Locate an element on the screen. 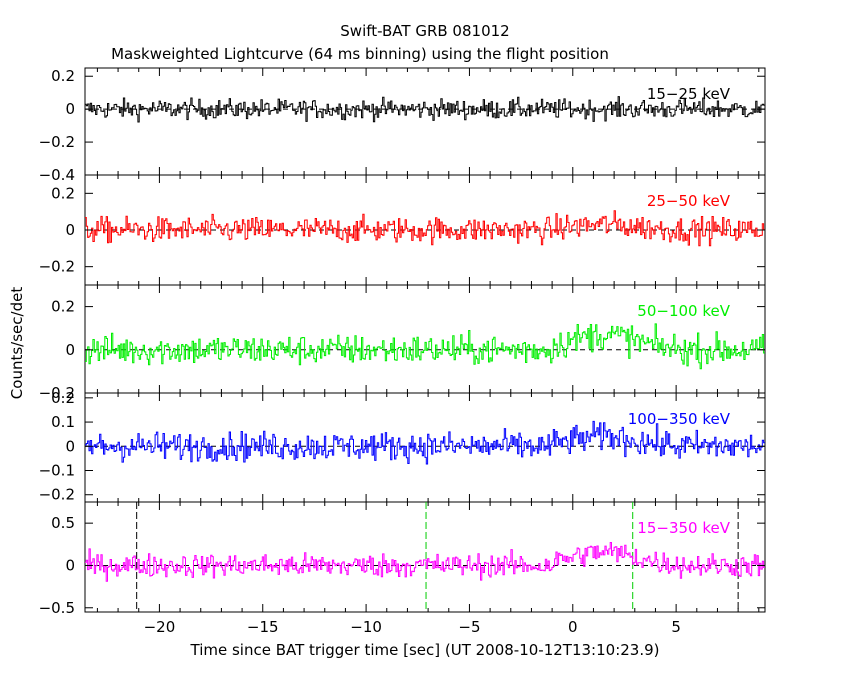 This screenshot has width=850, height=680. panel-4: 0.2 0.1 0 −0.1 −0.2 100−350 keV is located at coordinates (402, 446).